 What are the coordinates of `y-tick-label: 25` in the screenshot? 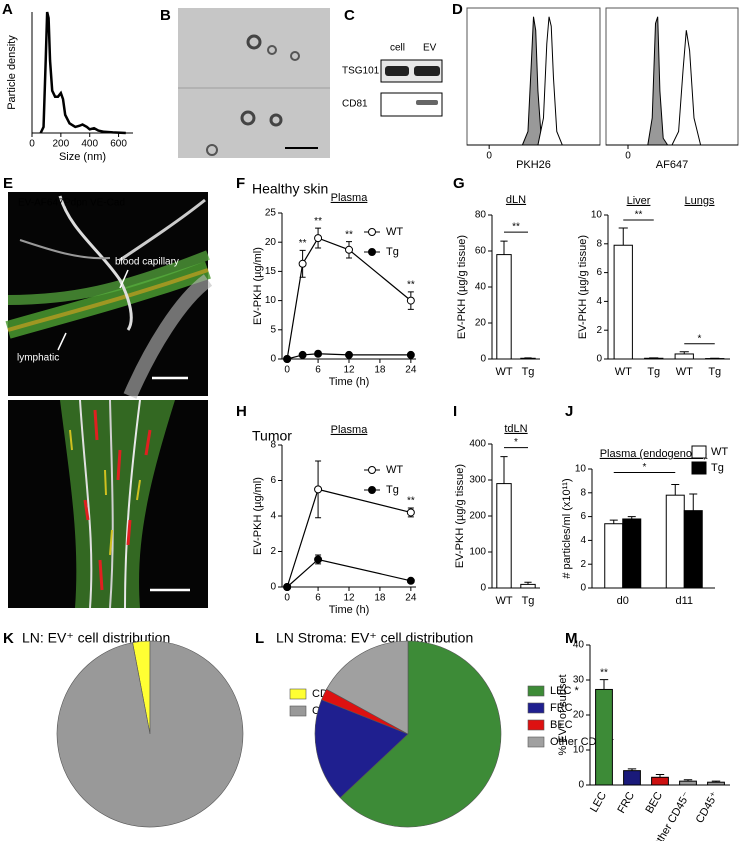 It's located at (271, 213).